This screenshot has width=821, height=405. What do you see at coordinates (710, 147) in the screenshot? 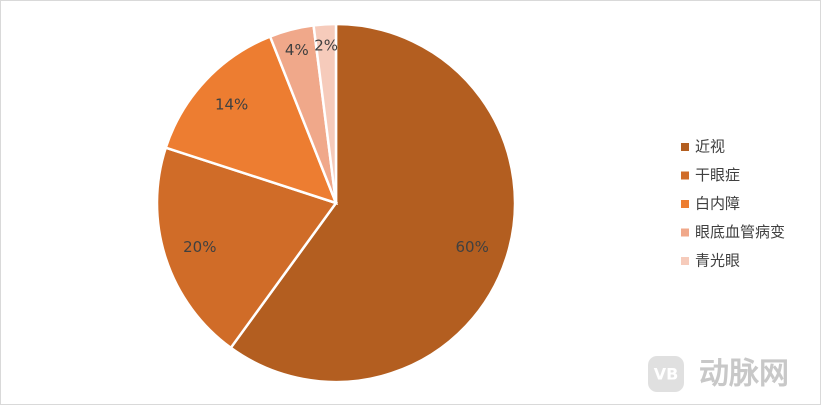
I see `legend-label: 近视` at bounding box center [710, 147].